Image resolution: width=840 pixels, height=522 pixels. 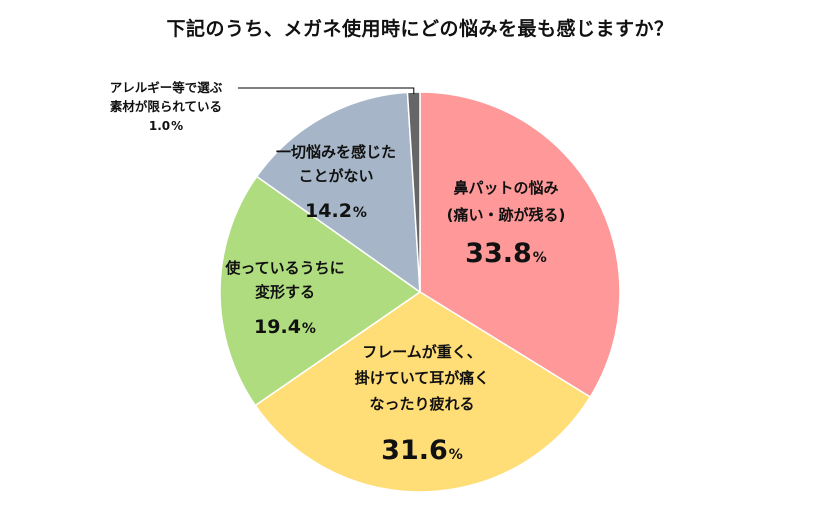 What do you see at coordinates (422, 378) in the screenshot?
I see `slice-label-line: 掛けていて耳が痛く` at bounding box center [422, 378].